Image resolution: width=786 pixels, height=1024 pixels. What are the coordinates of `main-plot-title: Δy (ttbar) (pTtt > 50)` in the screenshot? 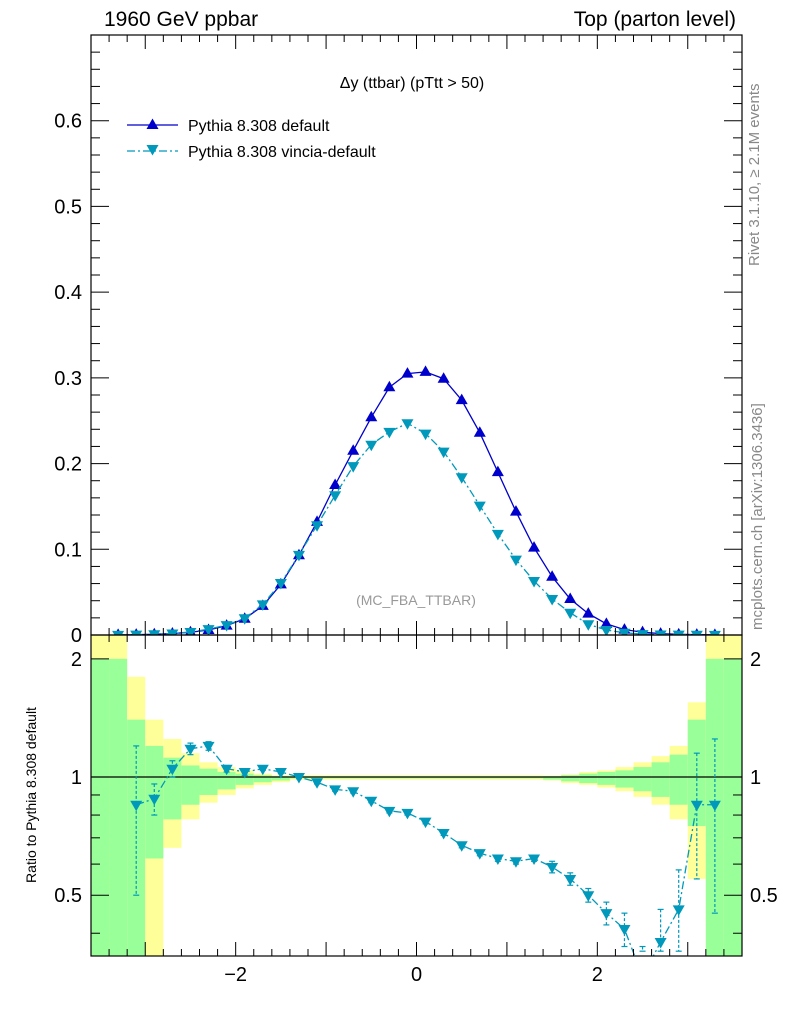 It's located at (412, 83).